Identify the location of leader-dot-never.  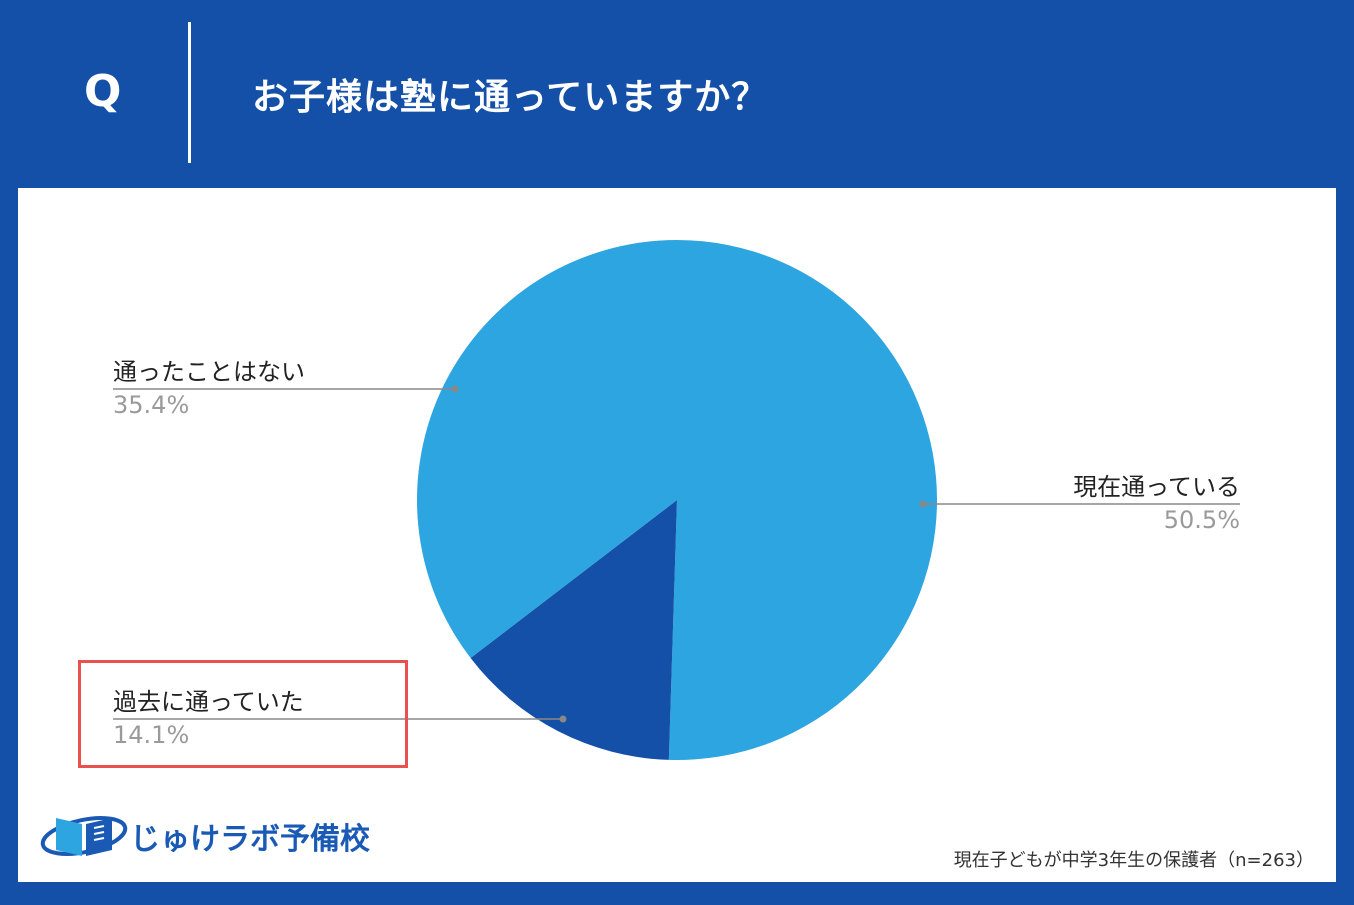
(455, 389).